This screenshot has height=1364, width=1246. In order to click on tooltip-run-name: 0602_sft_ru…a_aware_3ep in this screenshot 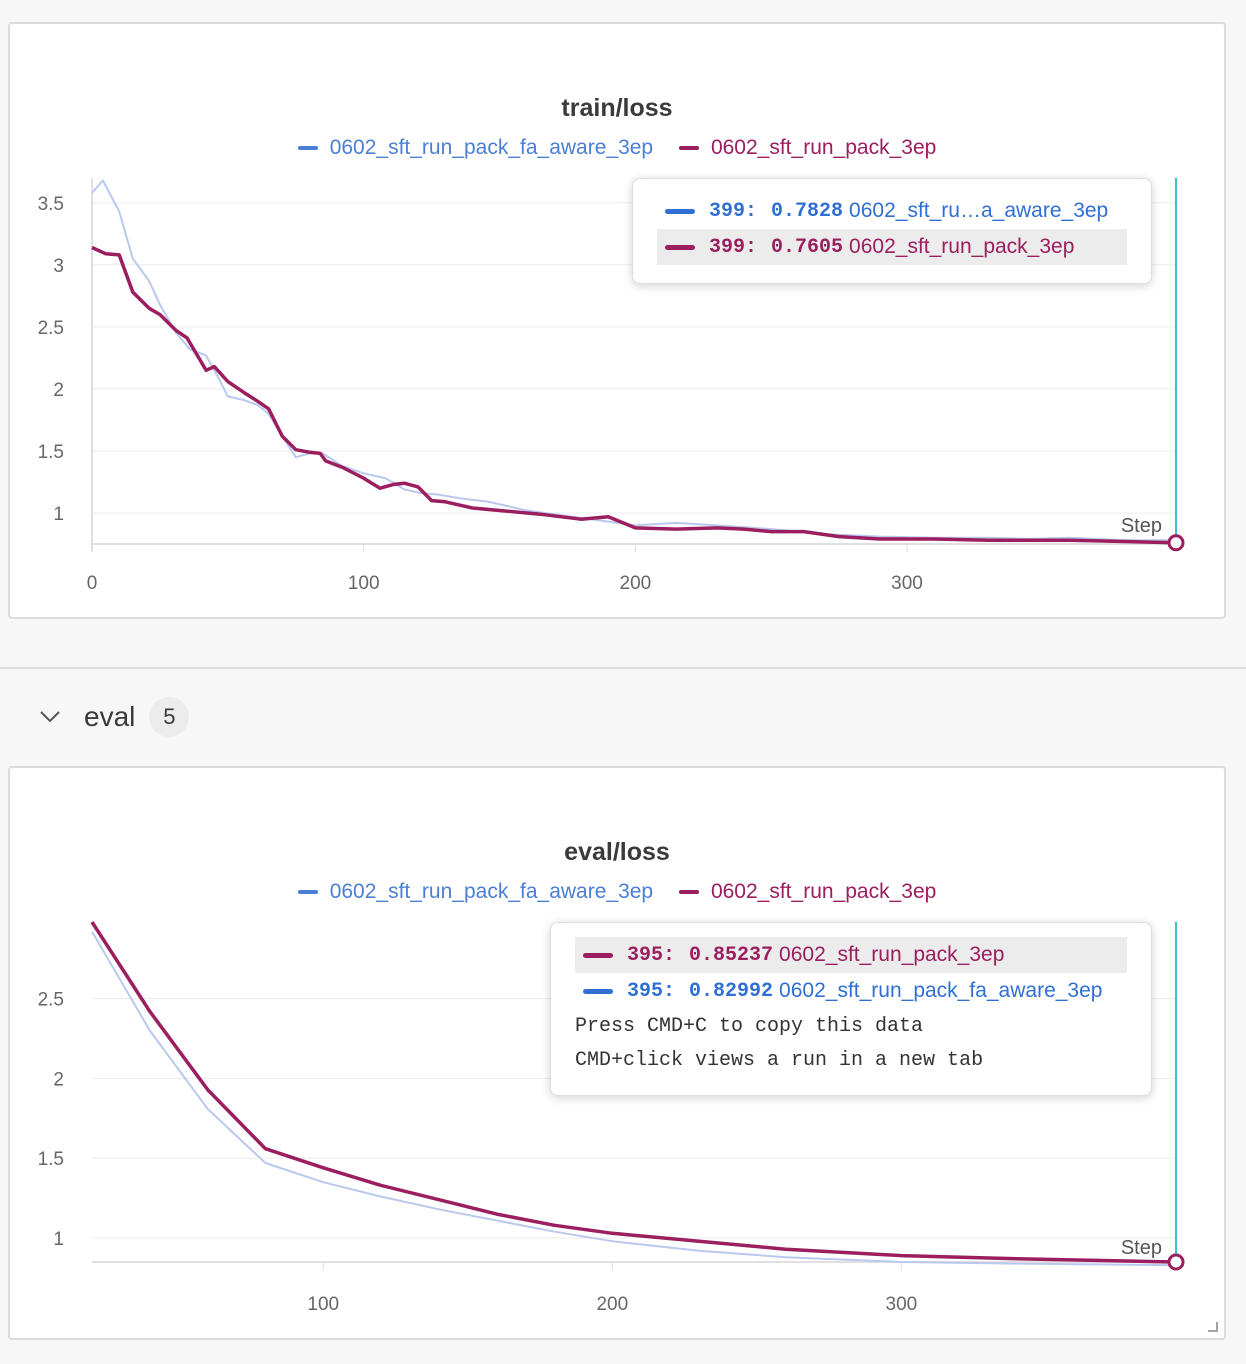, I will do `click(979, 210)`.